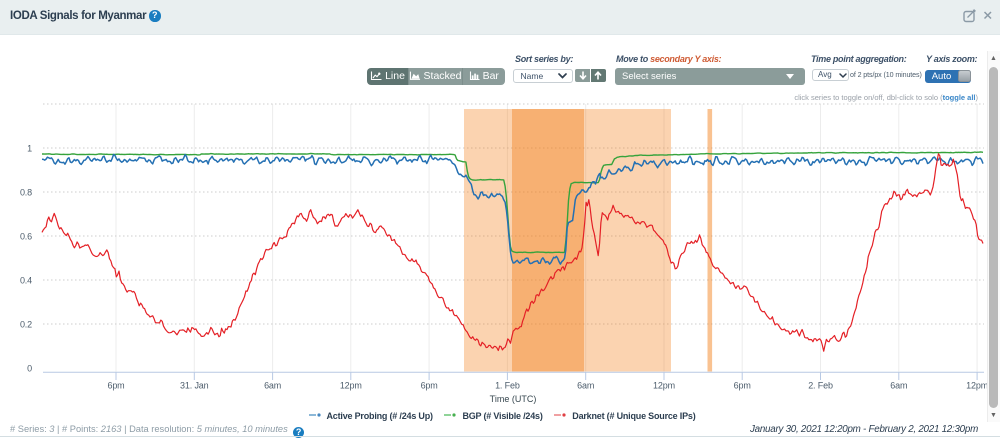 This screenshot has width=1000, height=442. Describe the element at coordinates (29, 369) in the screenshot. I see `svg-text: 0` at that location.